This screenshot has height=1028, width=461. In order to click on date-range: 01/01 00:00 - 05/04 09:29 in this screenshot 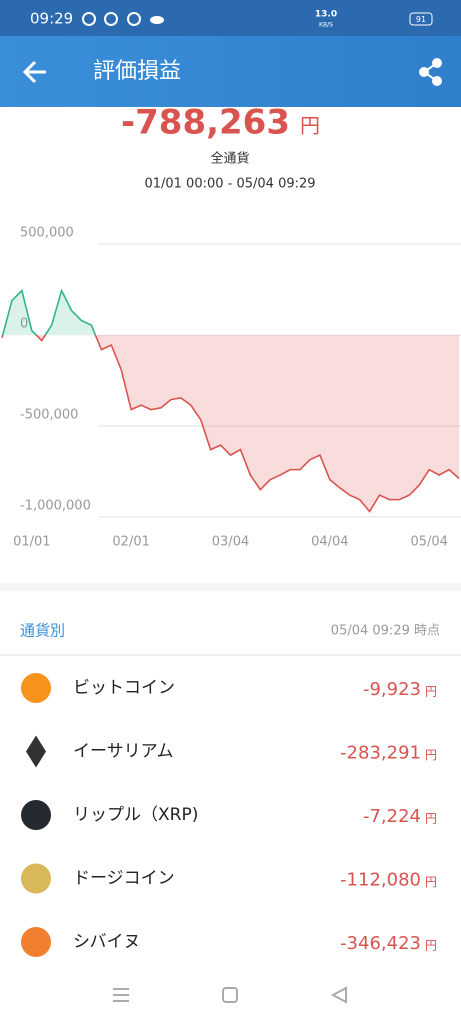, I will do `click(229, 184)`.